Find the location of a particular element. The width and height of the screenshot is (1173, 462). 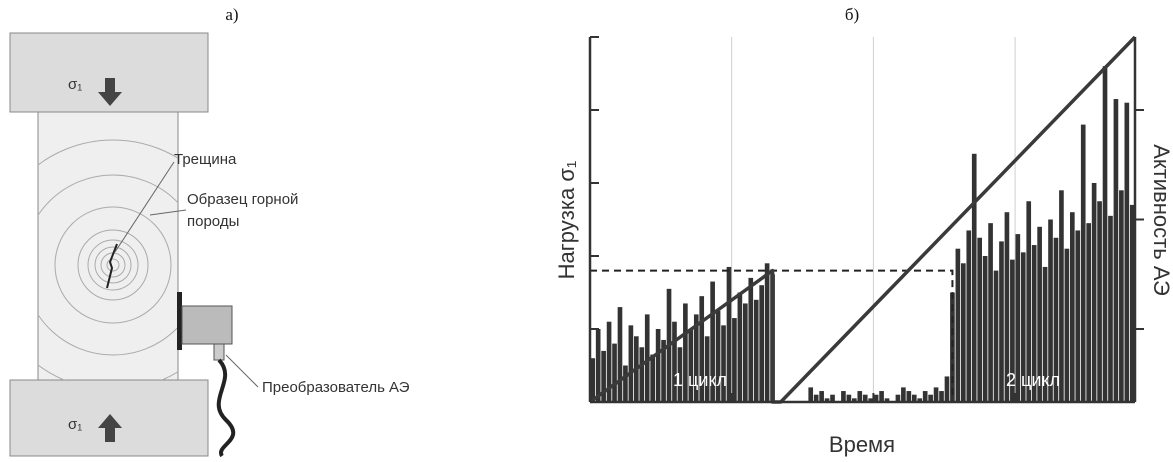

annotation: 1 цикл is located at coordinates (700, 380).